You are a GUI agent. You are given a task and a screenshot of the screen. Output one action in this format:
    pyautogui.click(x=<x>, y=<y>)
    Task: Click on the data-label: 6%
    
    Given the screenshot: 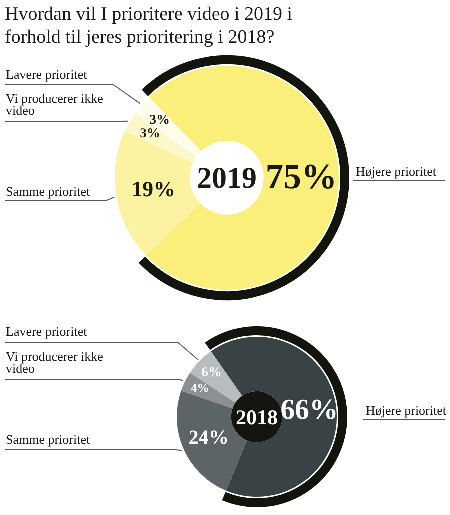 What is the action you would take?
    pyautogui.click(x=212, y=372)
    